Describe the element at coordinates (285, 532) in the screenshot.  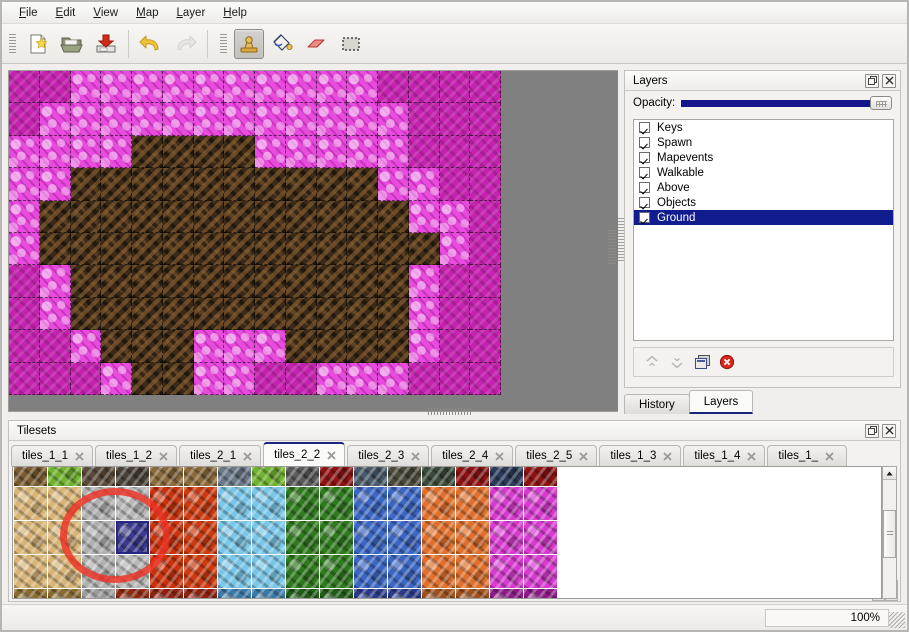
I see `tile-palette-grid` at that location.